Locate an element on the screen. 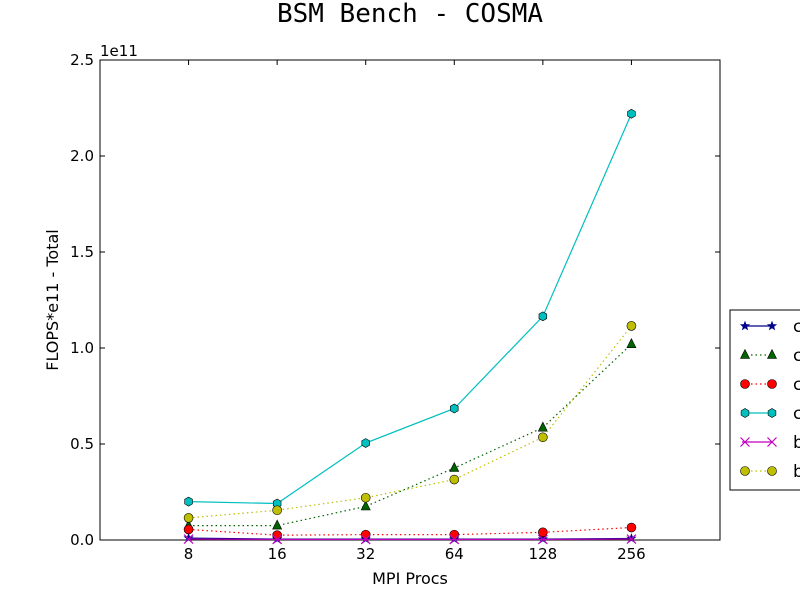 The height and width of the screenshot is (600, 800). x-tick-label: 32 is located at coordinates (365, 554).